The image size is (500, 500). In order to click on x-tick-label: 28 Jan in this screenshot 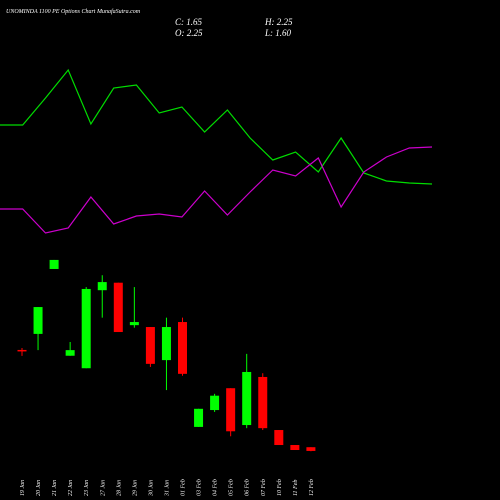, I will do `click(119, 488)`.